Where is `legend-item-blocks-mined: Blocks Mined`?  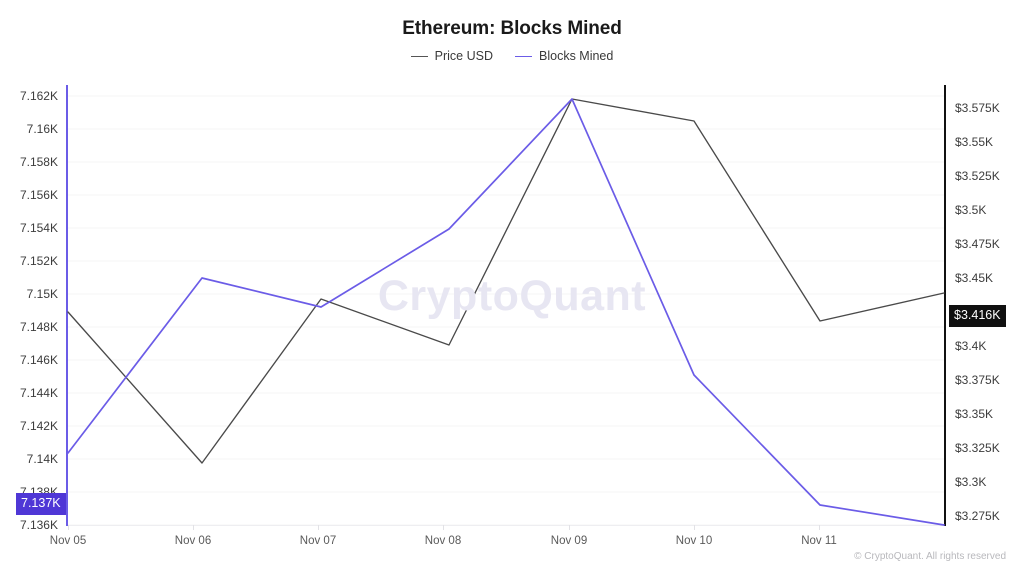 legend-item-blocks-mined: Blocks Mined is located at coordinates (564, 56).